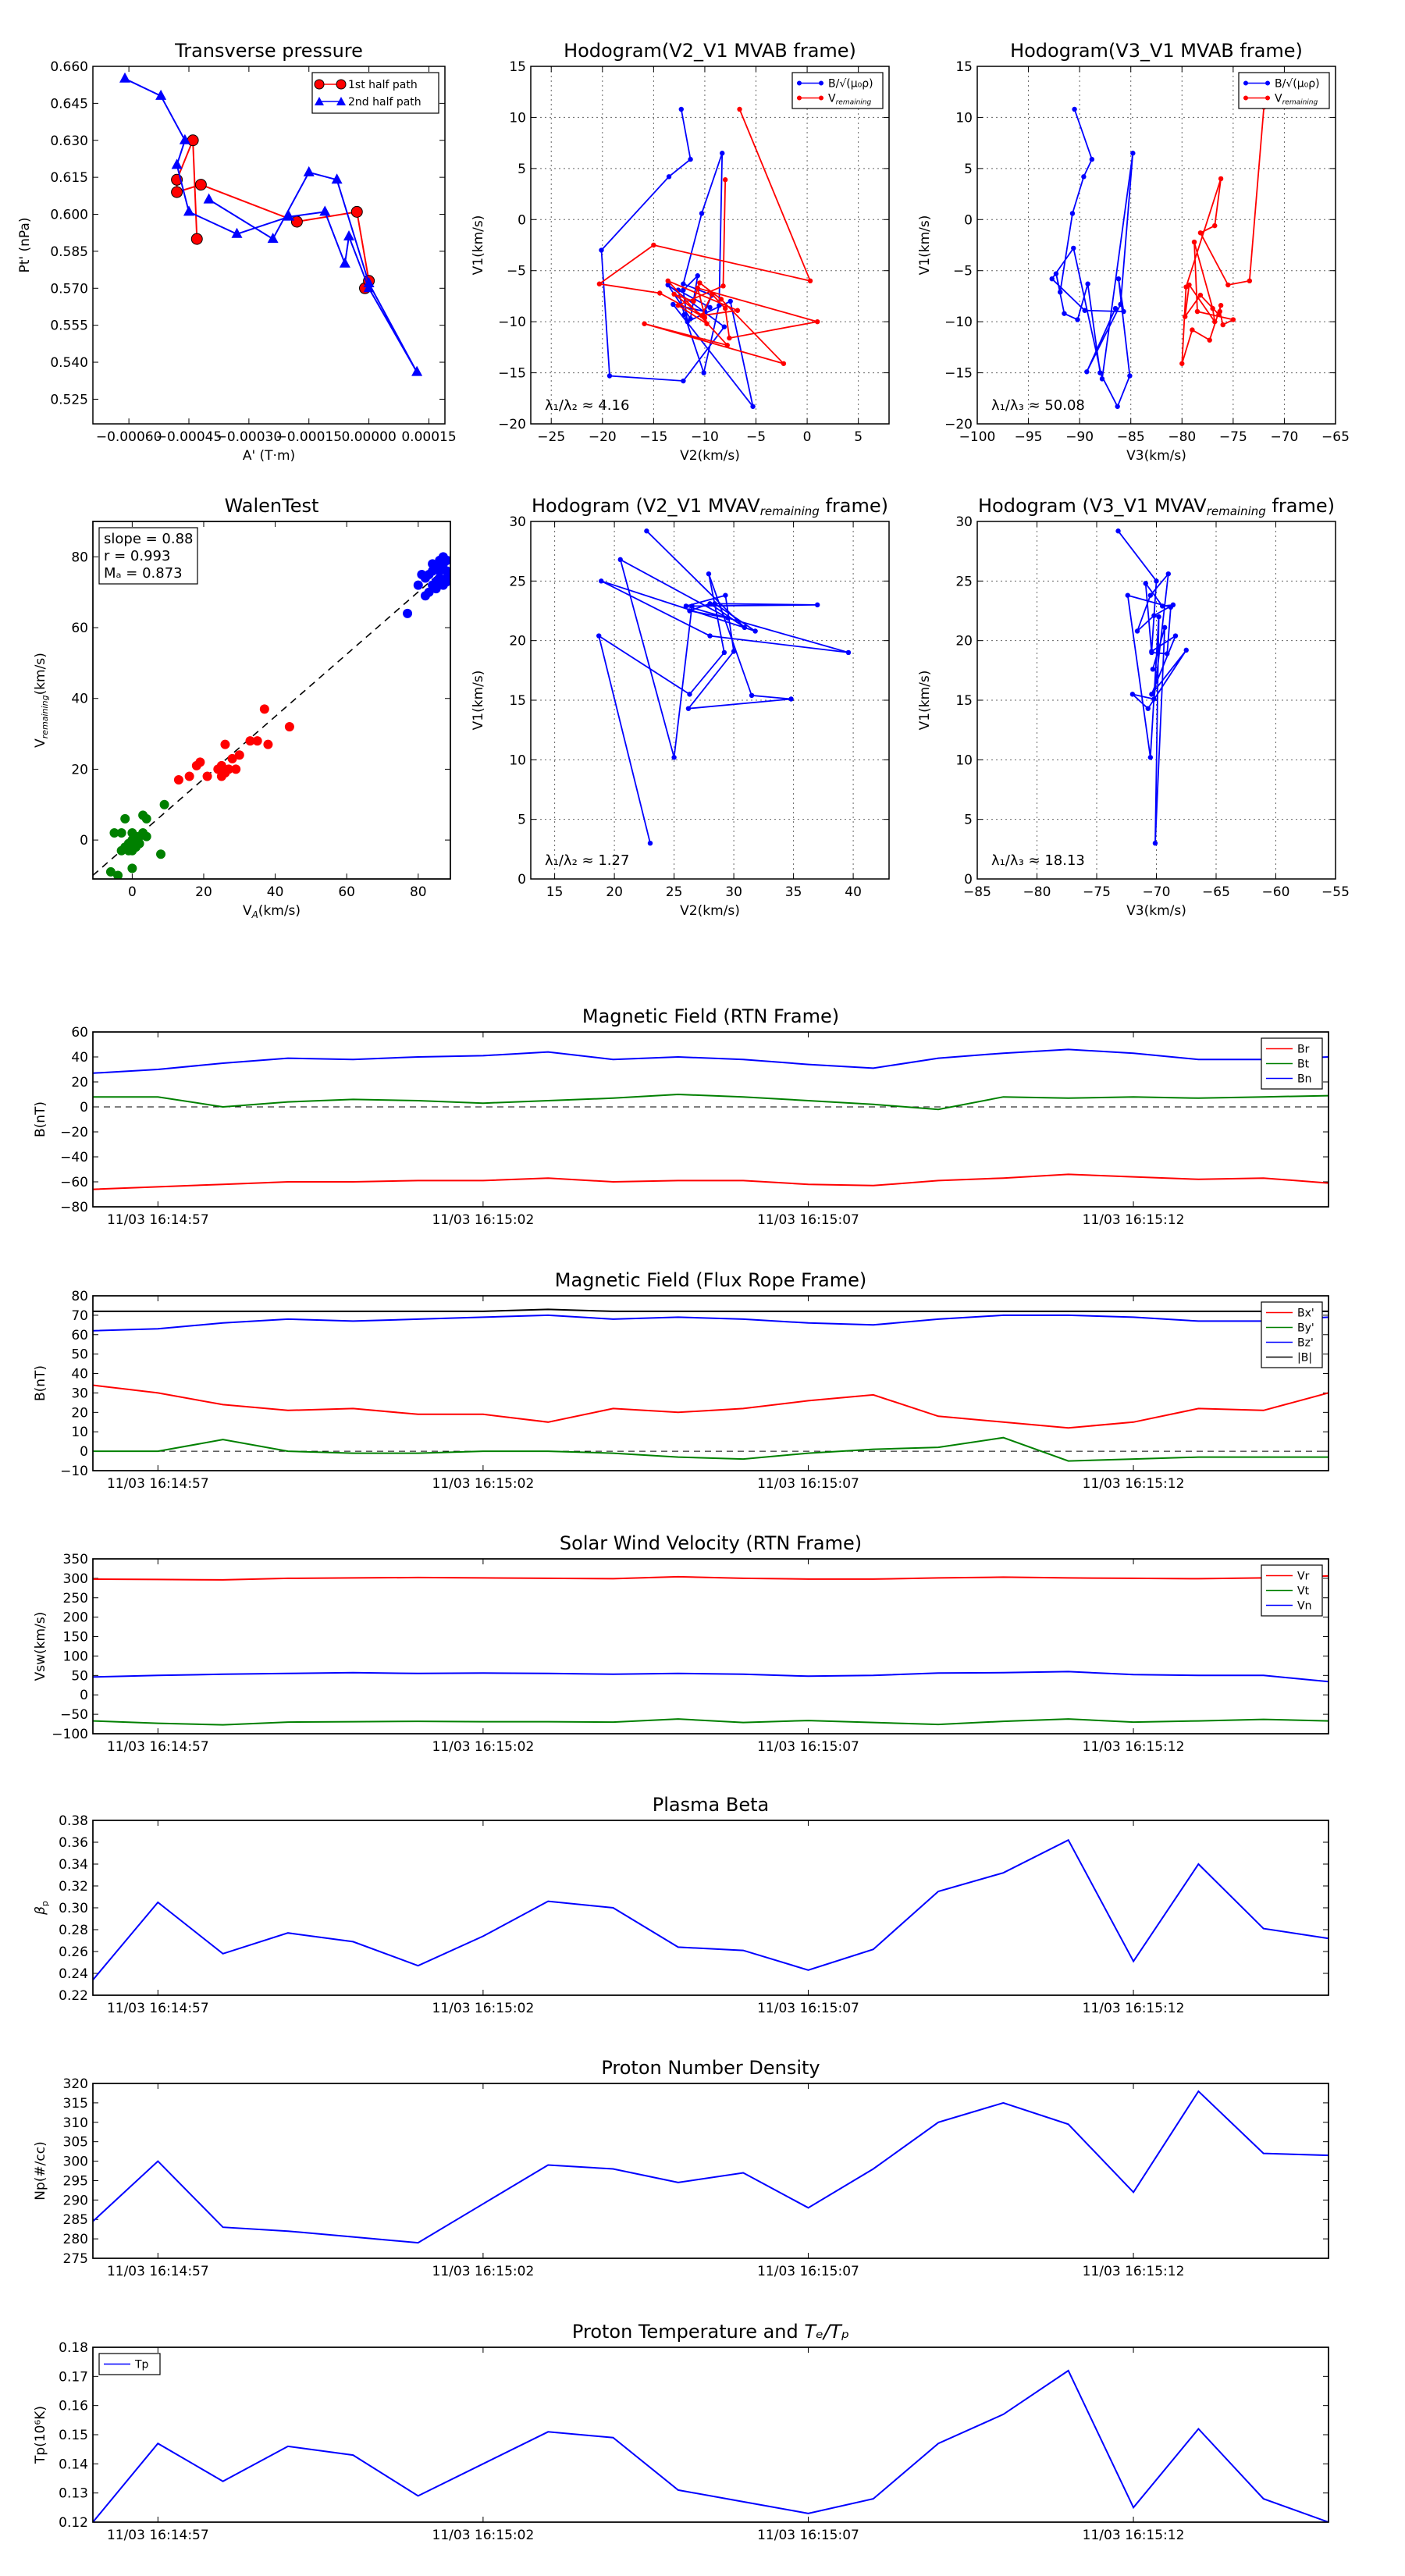 Image resolution: width=1405 pixels, height=2576 pixels. What do you see at coordinates (711, 1805) in the screenshot?
I see `chart-title: Plasma Beta` at bounding box center [711, 1805].